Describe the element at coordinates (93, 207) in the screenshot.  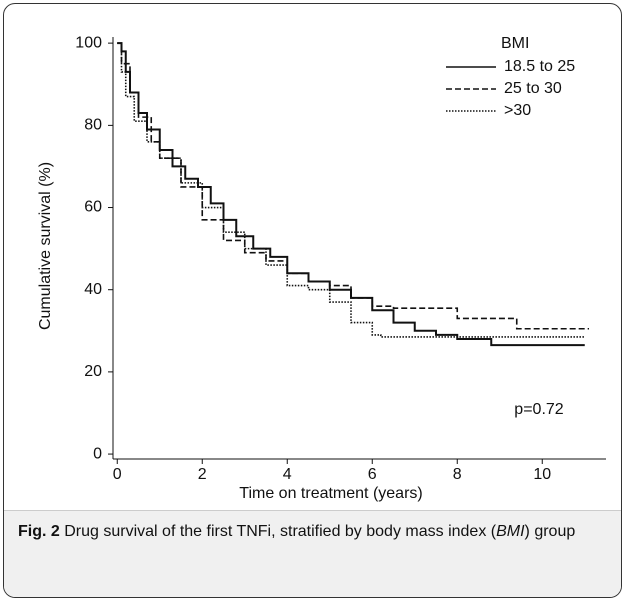
I see `y-tick-label: 60` at that location.